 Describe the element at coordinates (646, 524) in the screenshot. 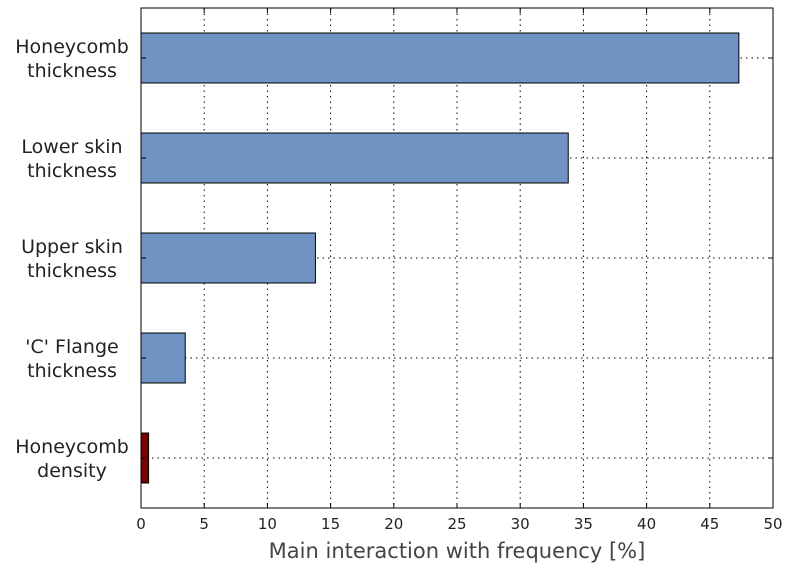

I see `x-tick-label: 40` at that location.